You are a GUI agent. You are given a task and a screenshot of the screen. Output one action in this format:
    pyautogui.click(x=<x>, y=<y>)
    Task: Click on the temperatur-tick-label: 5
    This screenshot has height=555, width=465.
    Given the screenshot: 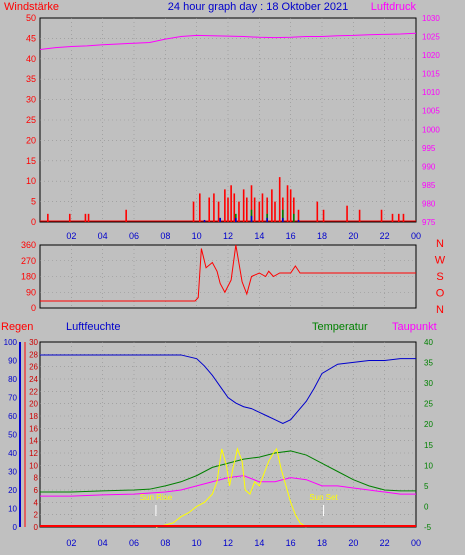 What is the action you would take?
    pyautogui.click(x=426, y=486)
    